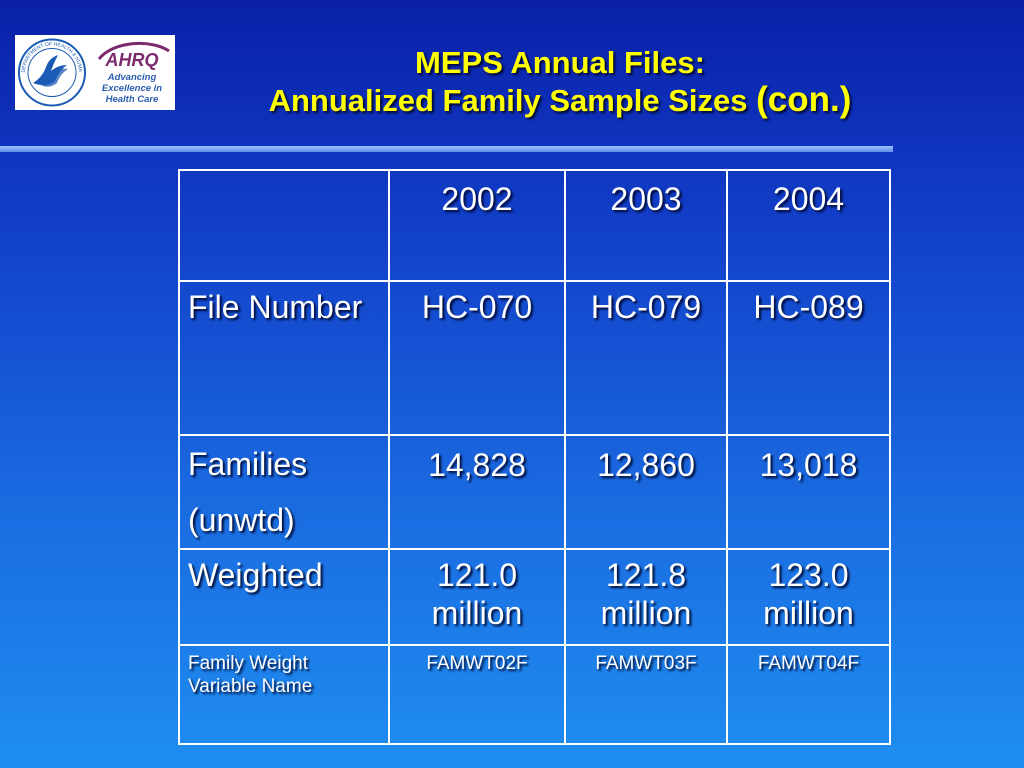  What do you see at coordinates (560, 62) in the screenshot?
I see `title-line-1: MEPS Annual Files:` at bounding box center [560, 62].